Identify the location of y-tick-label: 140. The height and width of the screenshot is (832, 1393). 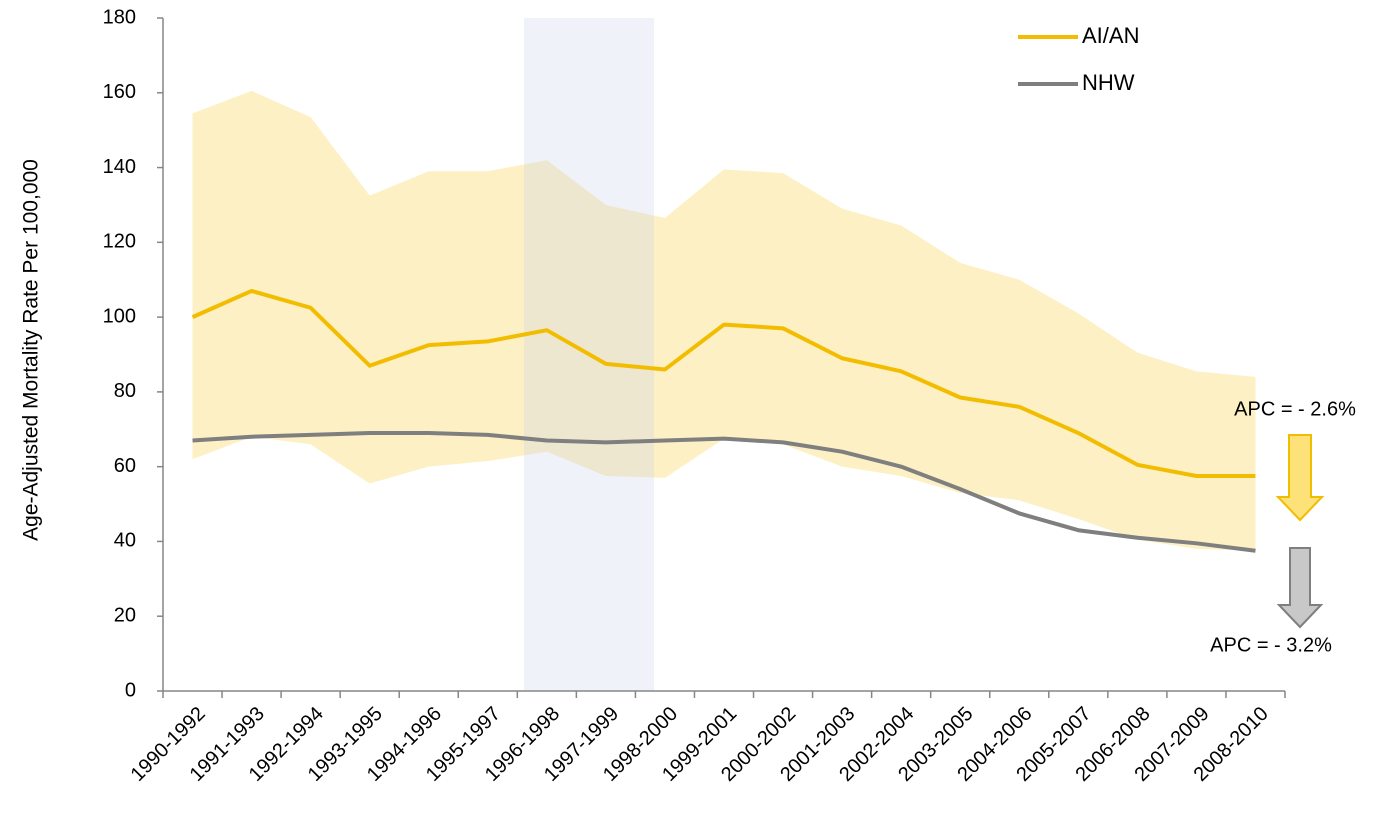
(119, 167).